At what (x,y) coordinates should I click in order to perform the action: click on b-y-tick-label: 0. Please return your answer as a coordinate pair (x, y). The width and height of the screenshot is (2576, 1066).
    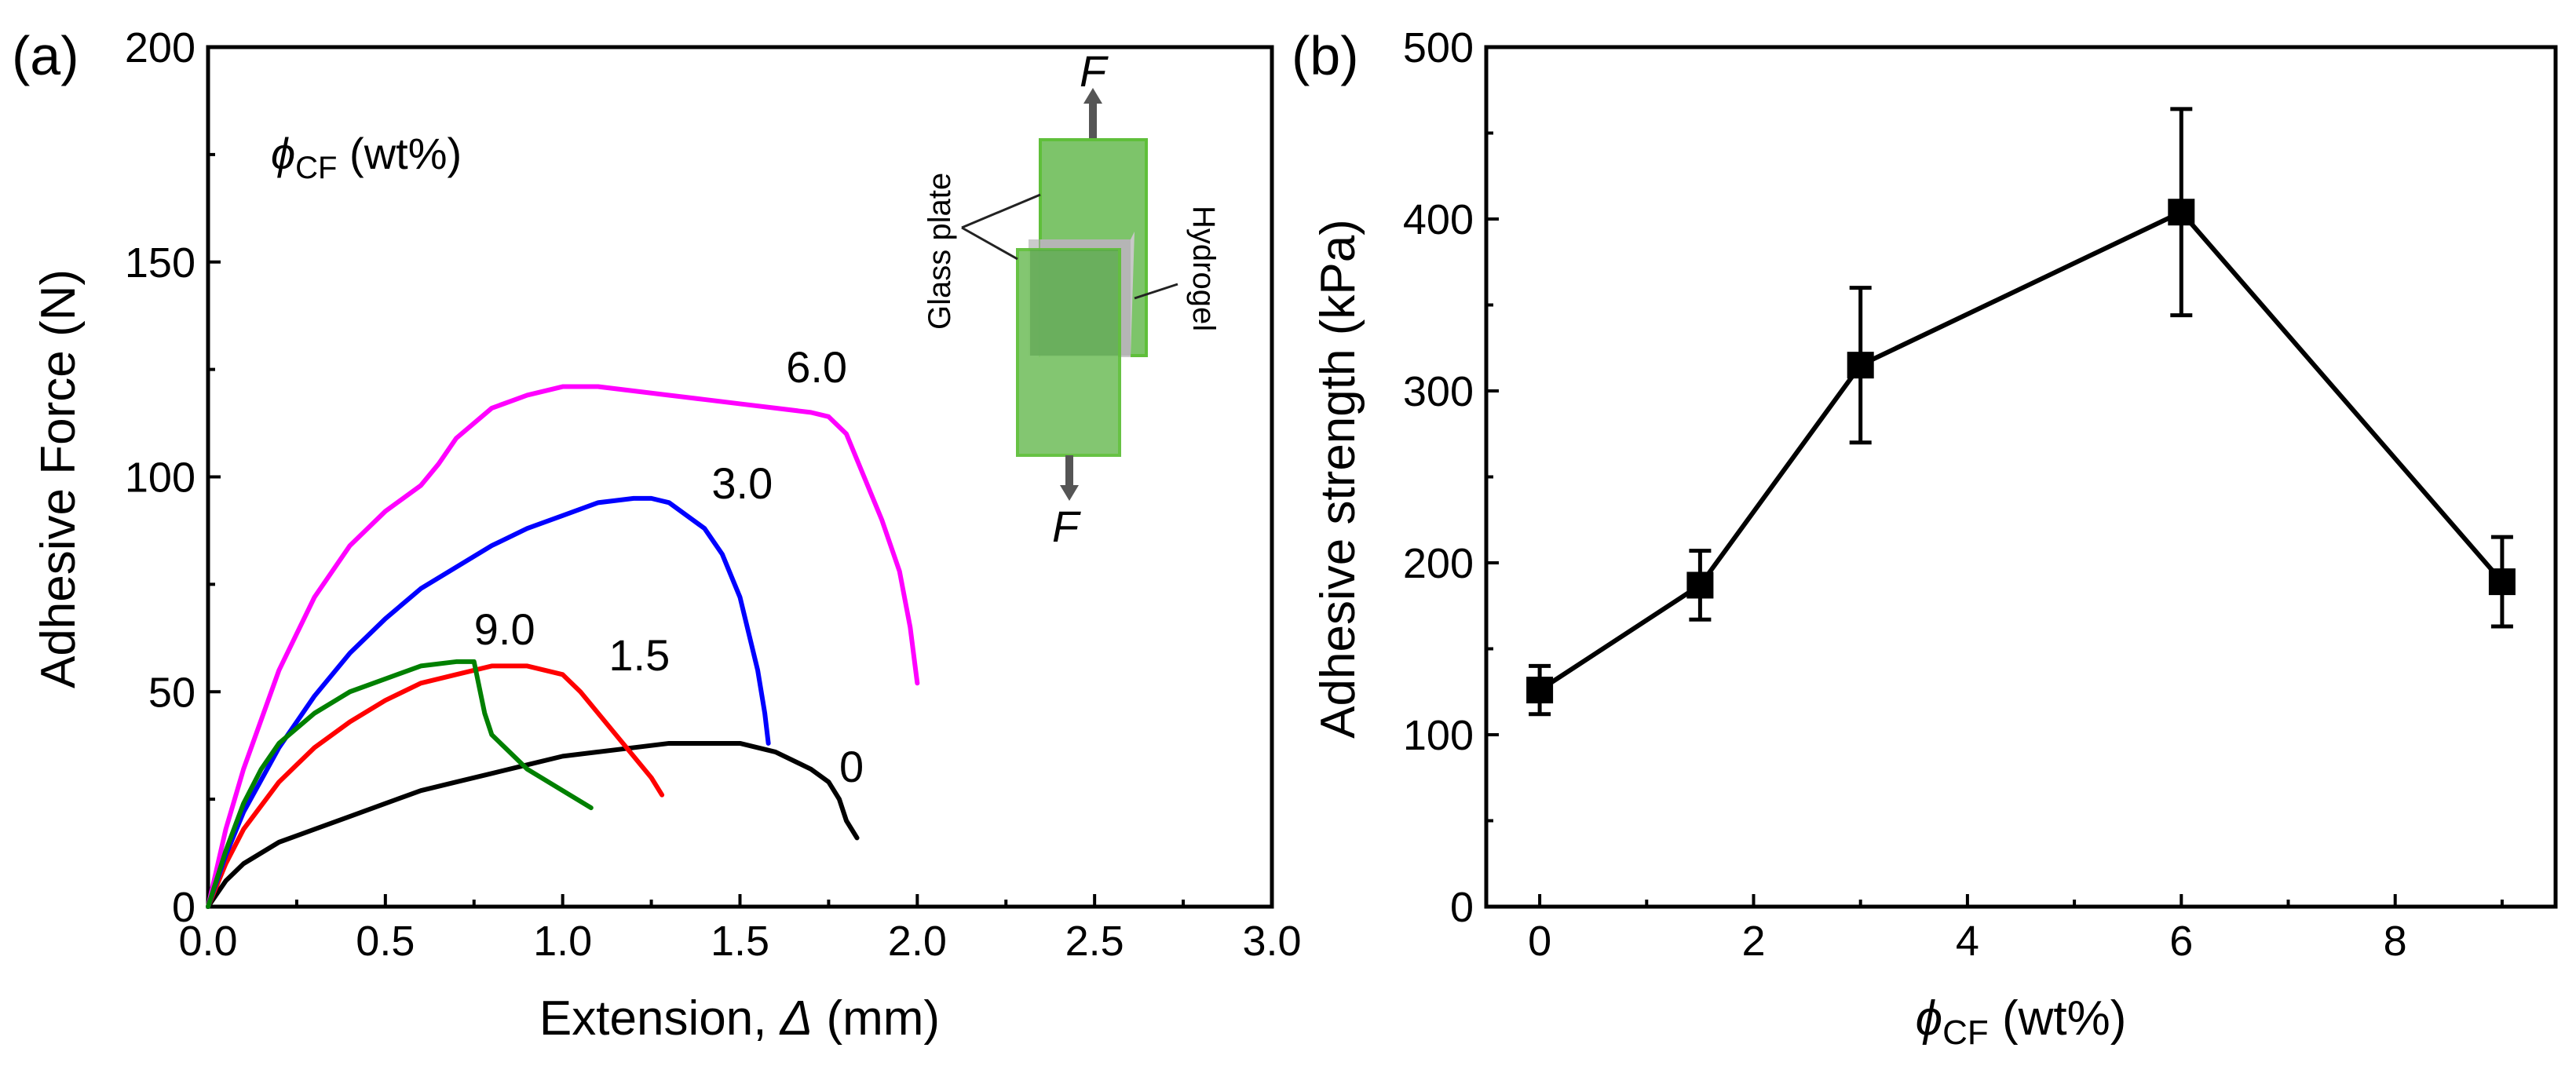
    Looking at the image, I should click on (1462, 907).